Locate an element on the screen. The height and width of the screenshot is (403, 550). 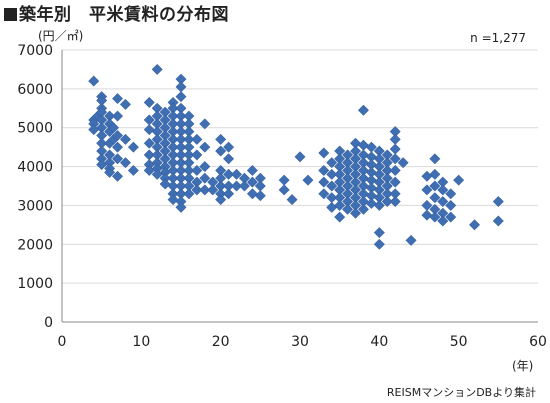
x-tick-label: 60 is located at coordinates (538, 342).